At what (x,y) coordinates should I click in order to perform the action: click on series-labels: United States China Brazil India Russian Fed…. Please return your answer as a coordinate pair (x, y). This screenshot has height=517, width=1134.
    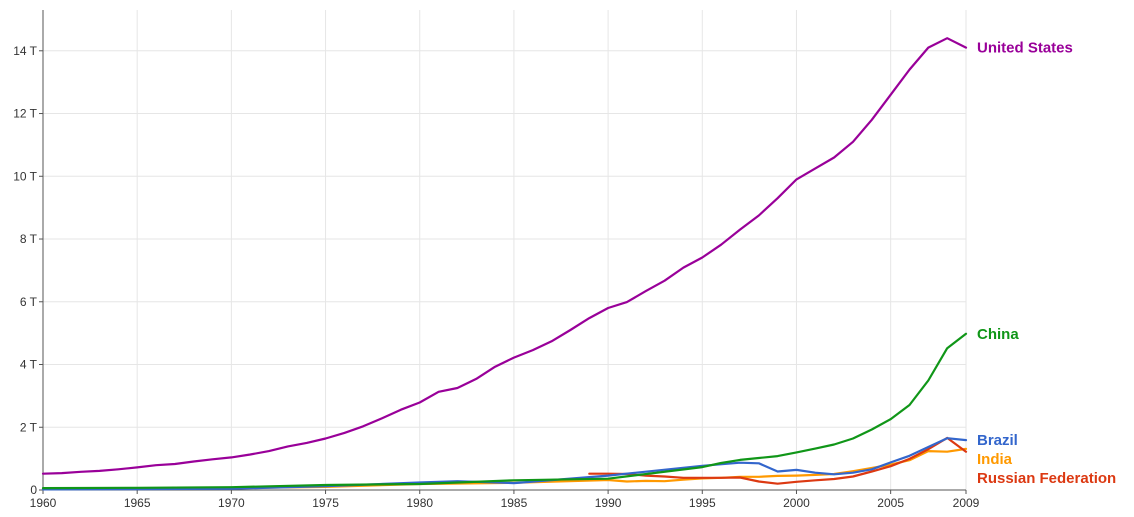
    Looking at the image, I should click on (1046, 264).